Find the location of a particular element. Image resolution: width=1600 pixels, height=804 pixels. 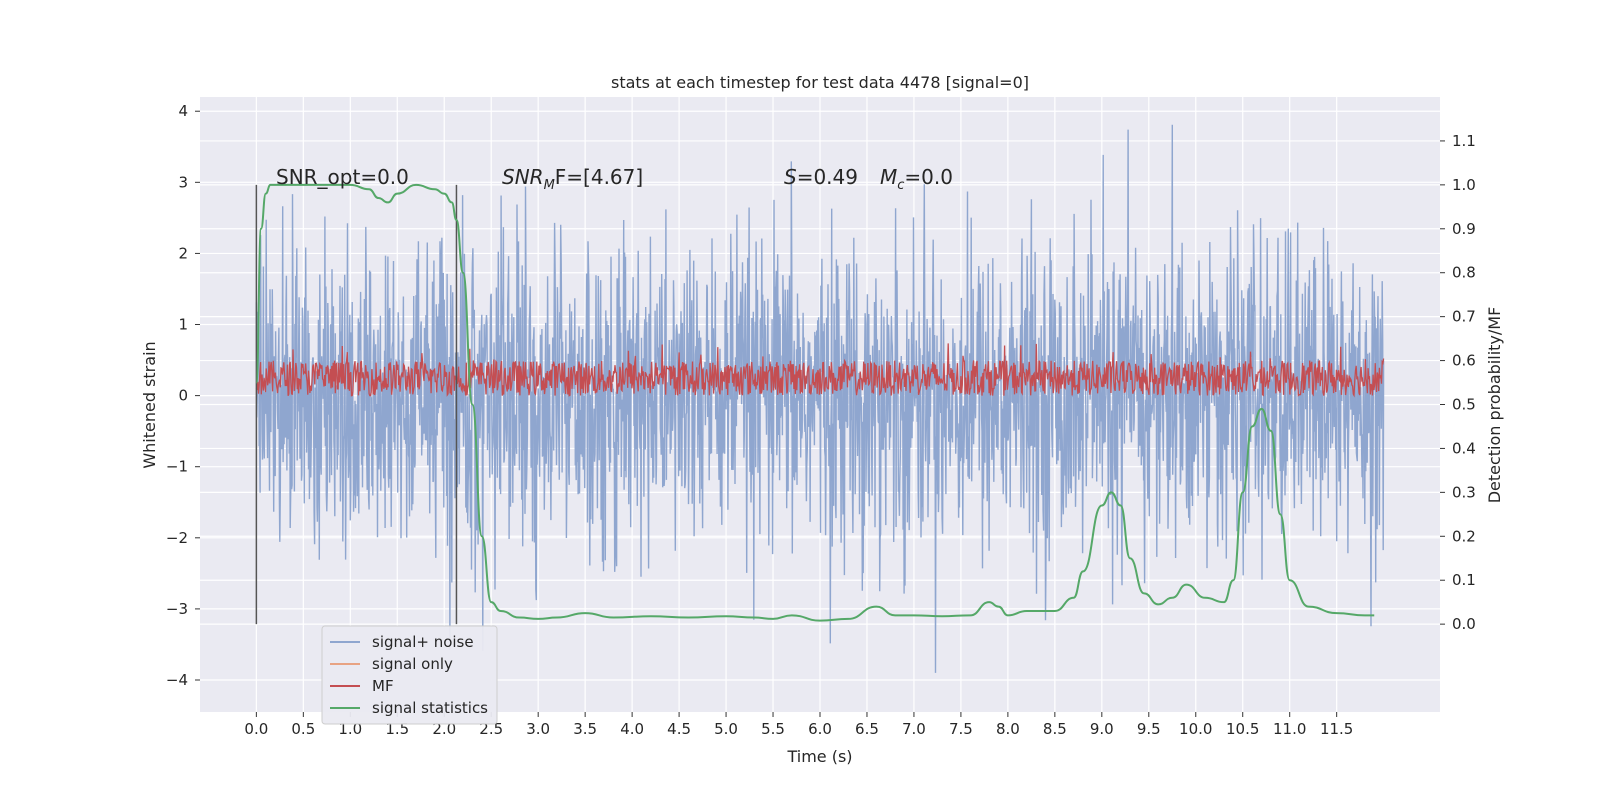

mc-value: =0.0 is located at coordinates (928, 177).